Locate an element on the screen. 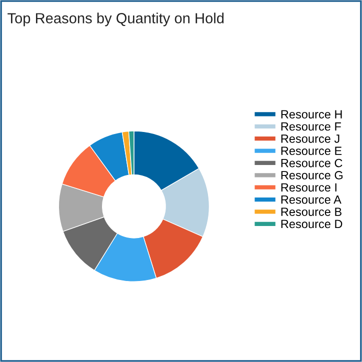 Image resolution: width=362 pixels, height=362 pixels. legend-label: Resource I is located at coordinates (308, 187).